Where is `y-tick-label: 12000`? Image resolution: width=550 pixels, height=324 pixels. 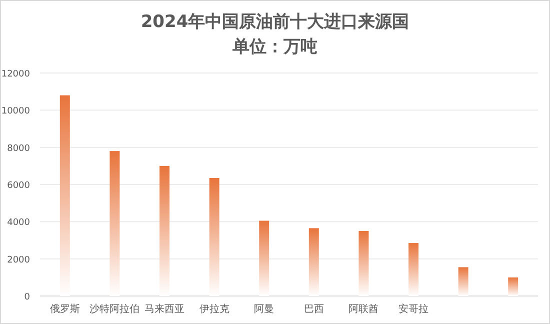 y-tick-label: 12000 is located at coordinates (15, 75).